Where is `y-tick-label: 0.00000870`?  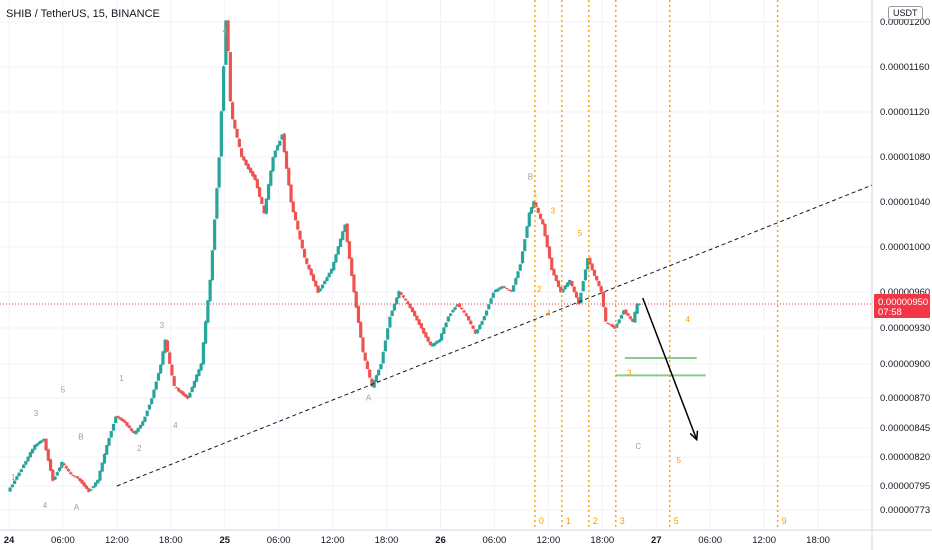 y-tick-label: 0.00000870 is located at coordinates (905, 398).